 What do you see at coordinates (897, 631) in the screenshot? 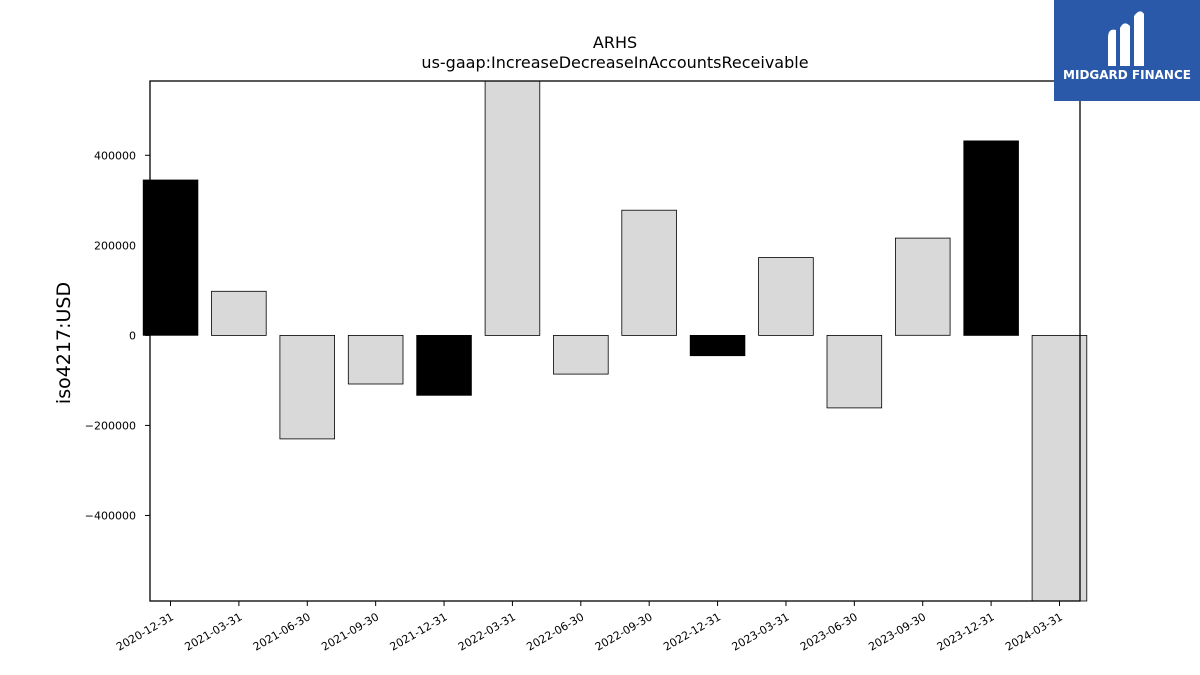
I see `x-tick-label: 2023-09-30` at bounding box center [897, 631].